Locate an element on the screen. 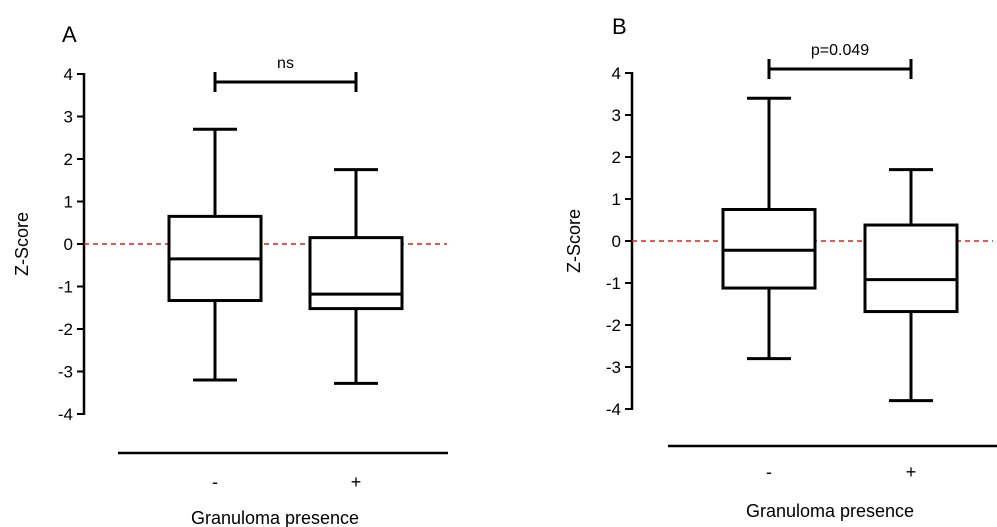  significance-bracket: ns is located at coordinates (285, 73).